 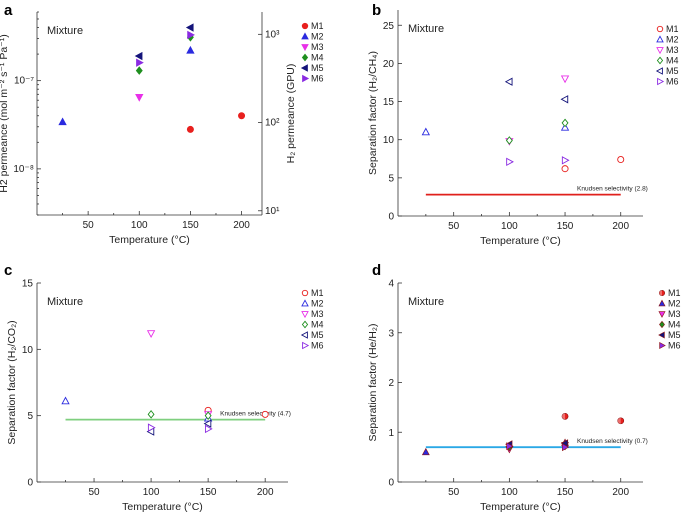 I want to click on y-tick-label: 2, so click(x=391, y=383).